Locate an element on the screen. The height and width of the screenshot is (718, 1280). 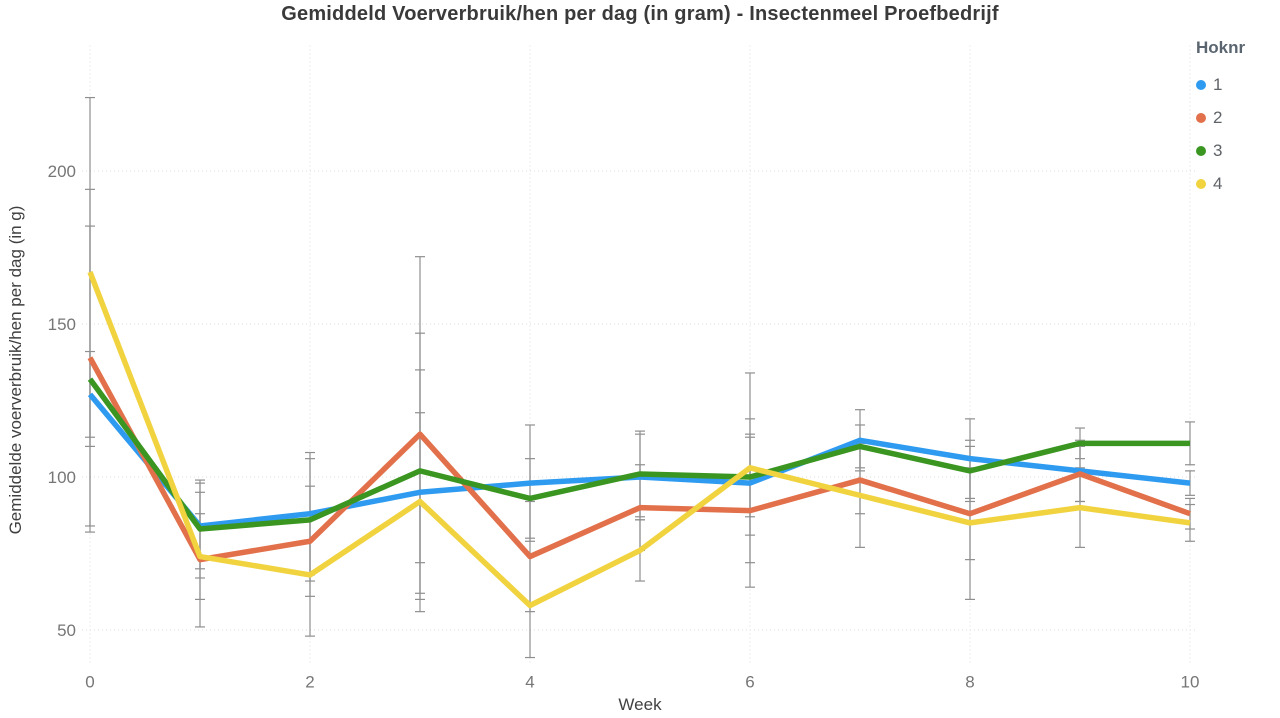
series-4-swatch-icon is located at coordinates (1201, 183).